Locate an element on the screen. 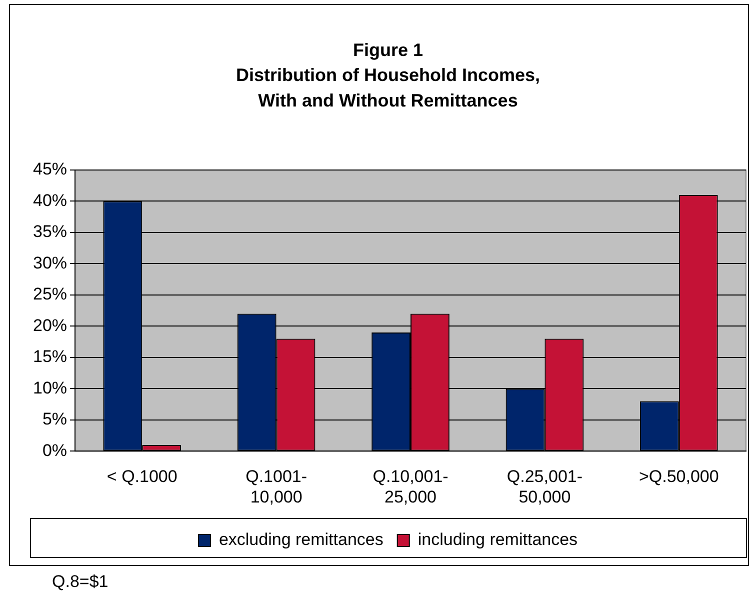 The height and width of the screenshot is (598, 751). x-tick-label: >Q.50,000 is located at coordinates (678, 476).